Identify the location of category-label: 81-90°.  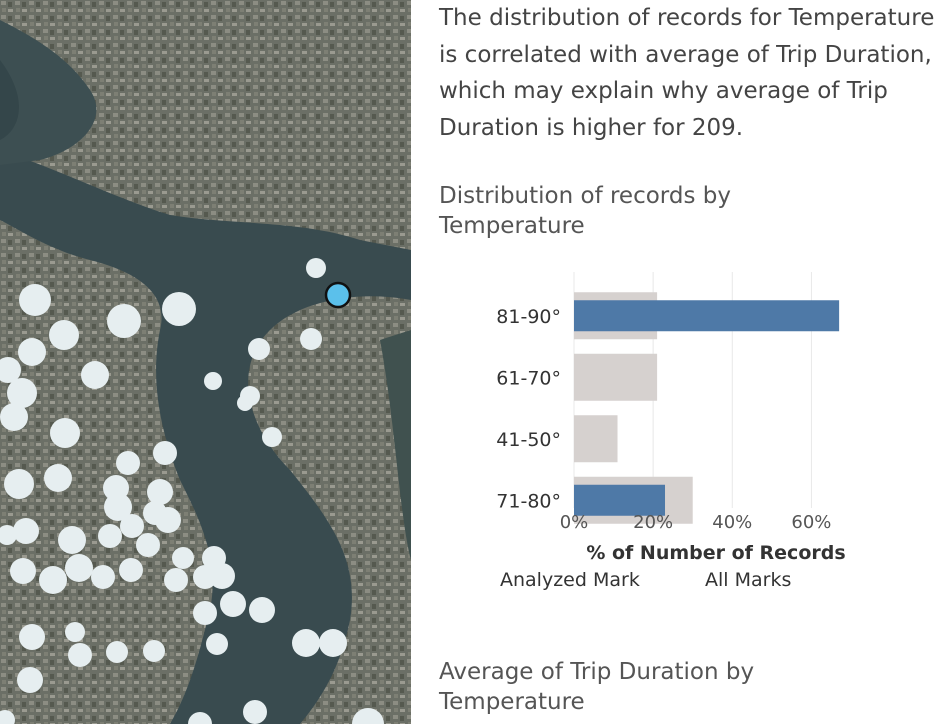
(528, 317).